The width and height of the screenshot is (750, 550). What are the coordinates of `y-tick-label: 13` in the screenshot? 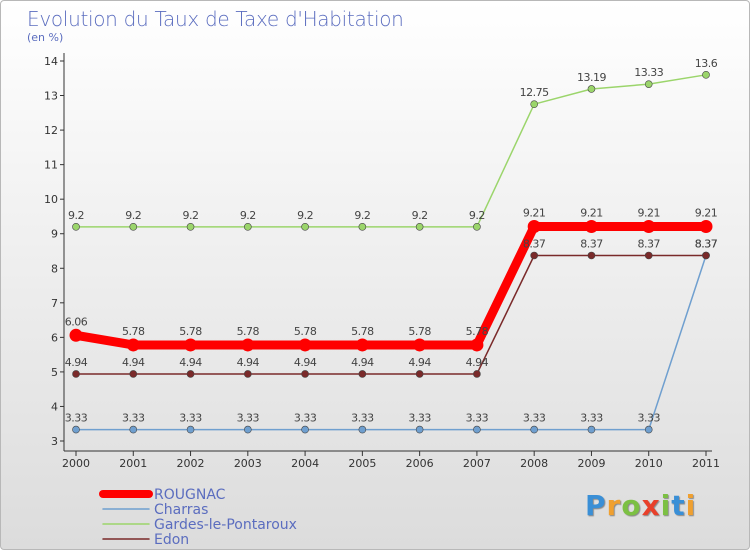 It's located at (51, 96).